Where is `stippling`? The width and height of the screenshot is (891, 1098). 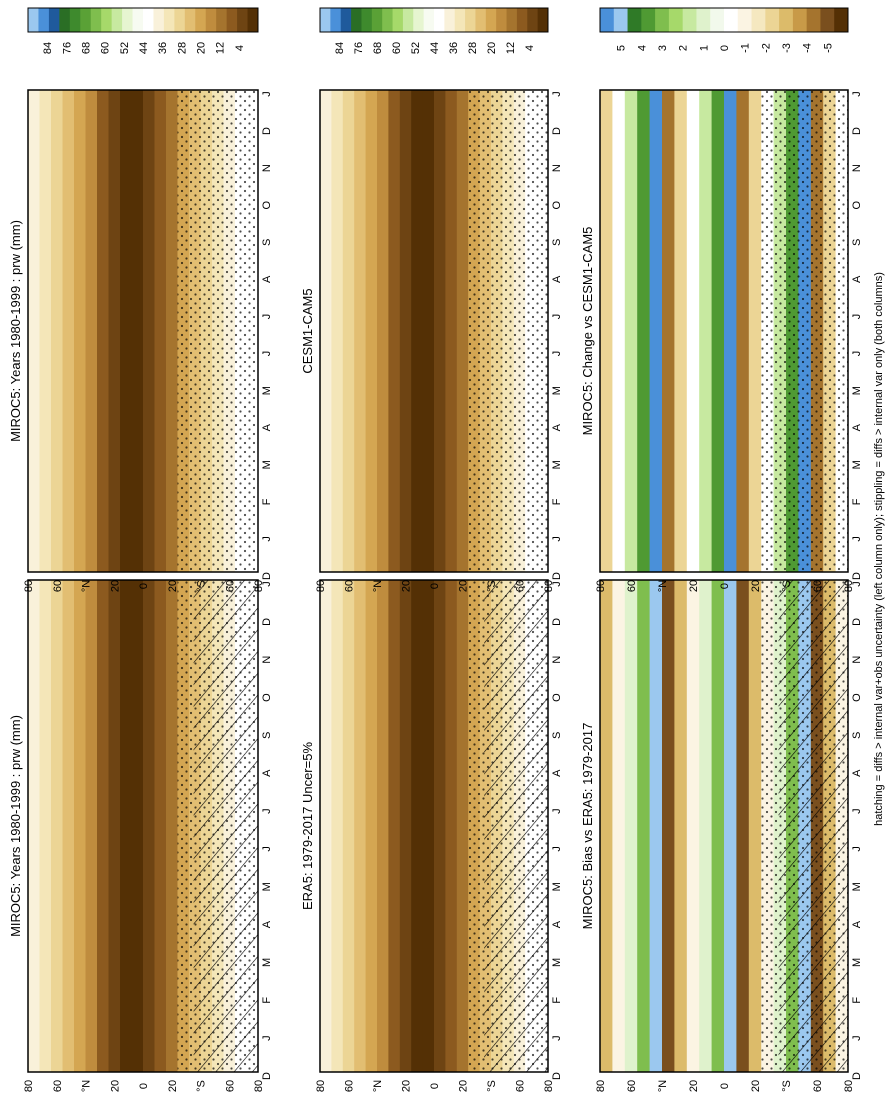
stippling is located at coordinates (508, 826).